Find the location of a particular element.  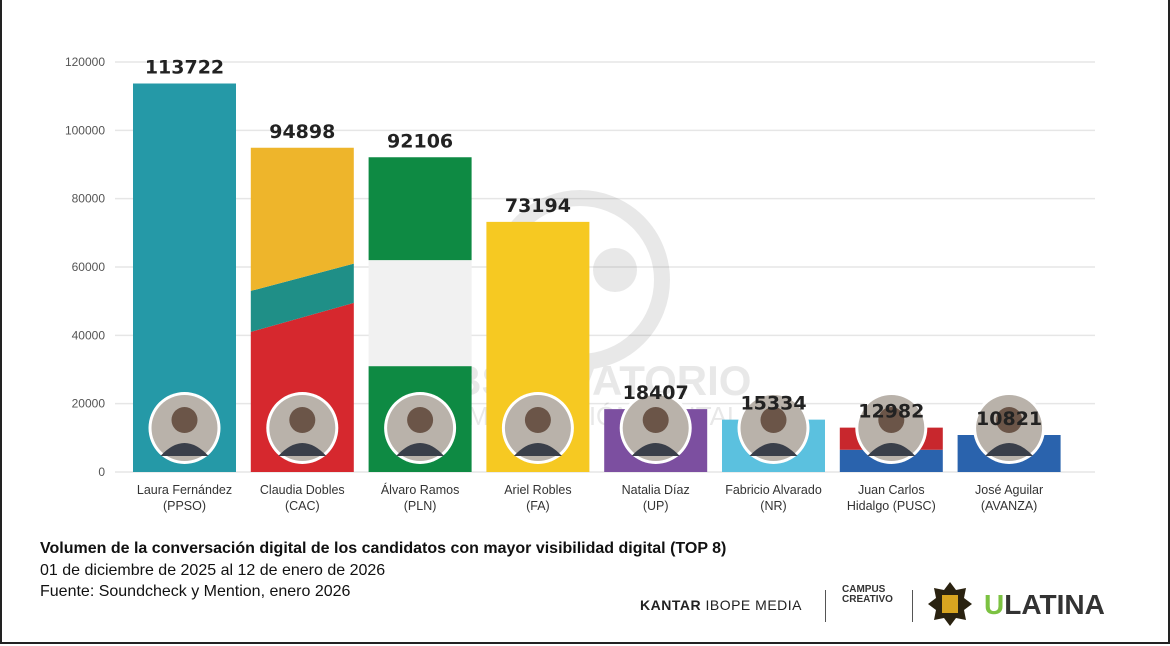

y-tick-label: 60000 is located at coordinates (89, 267).